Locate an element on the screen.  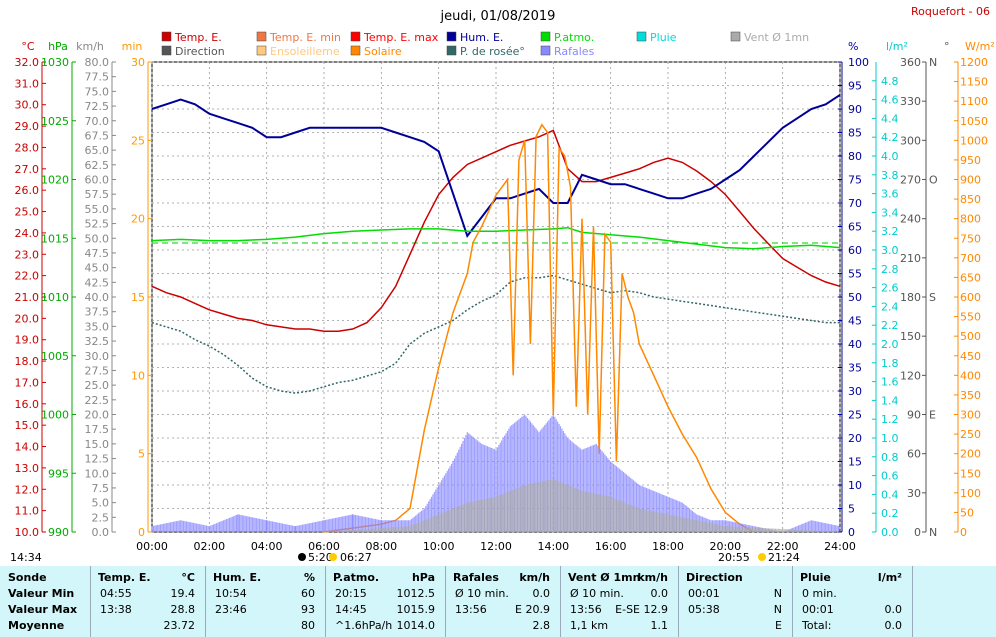
summary-unit: % is located at coordinates (309, 577).